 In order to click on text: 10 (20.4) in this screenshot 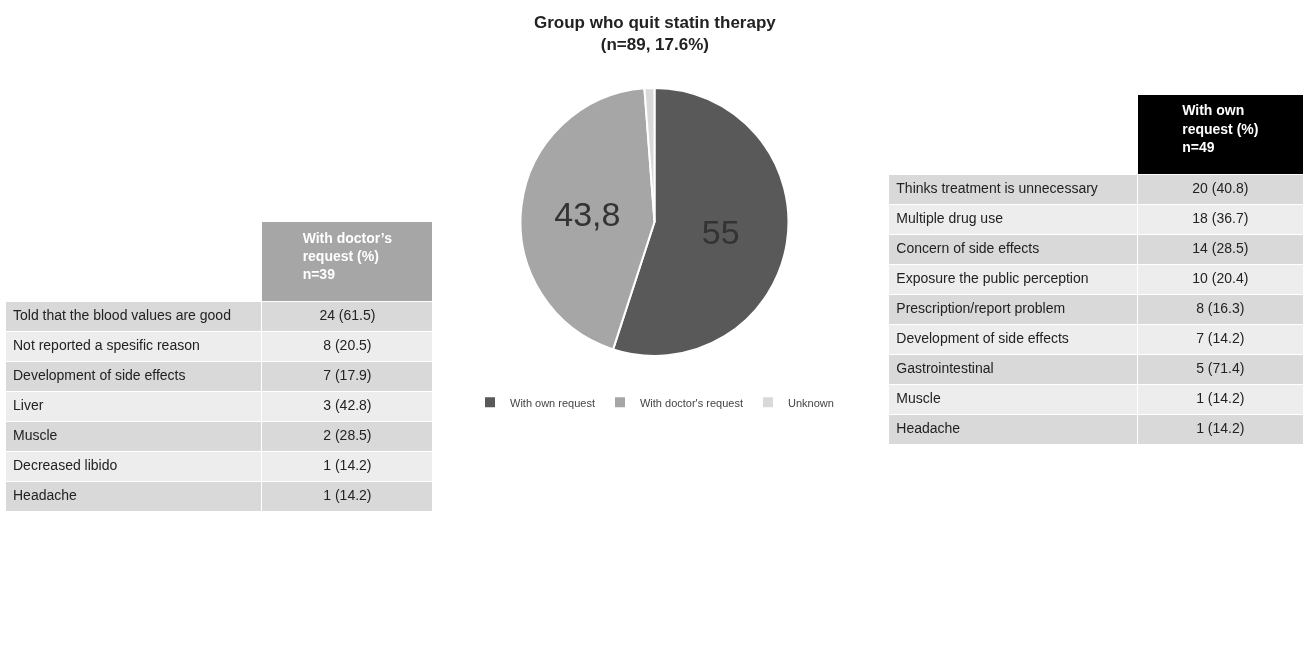, I will do `click(1220, 277)`.